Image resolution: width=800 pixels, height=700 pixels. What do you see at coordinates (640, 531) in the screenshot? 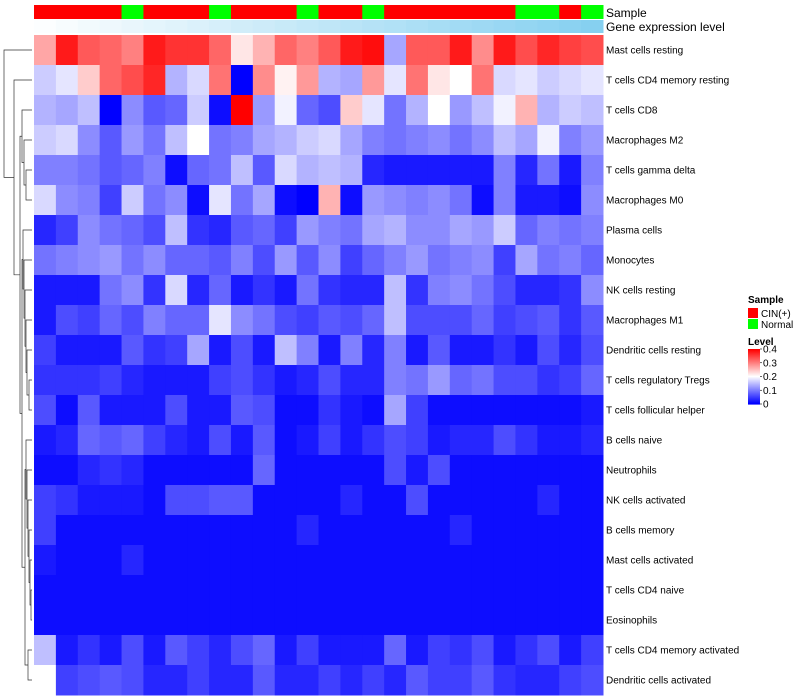
I see `row-label: B cells memory` at bounding box center [640, 531].